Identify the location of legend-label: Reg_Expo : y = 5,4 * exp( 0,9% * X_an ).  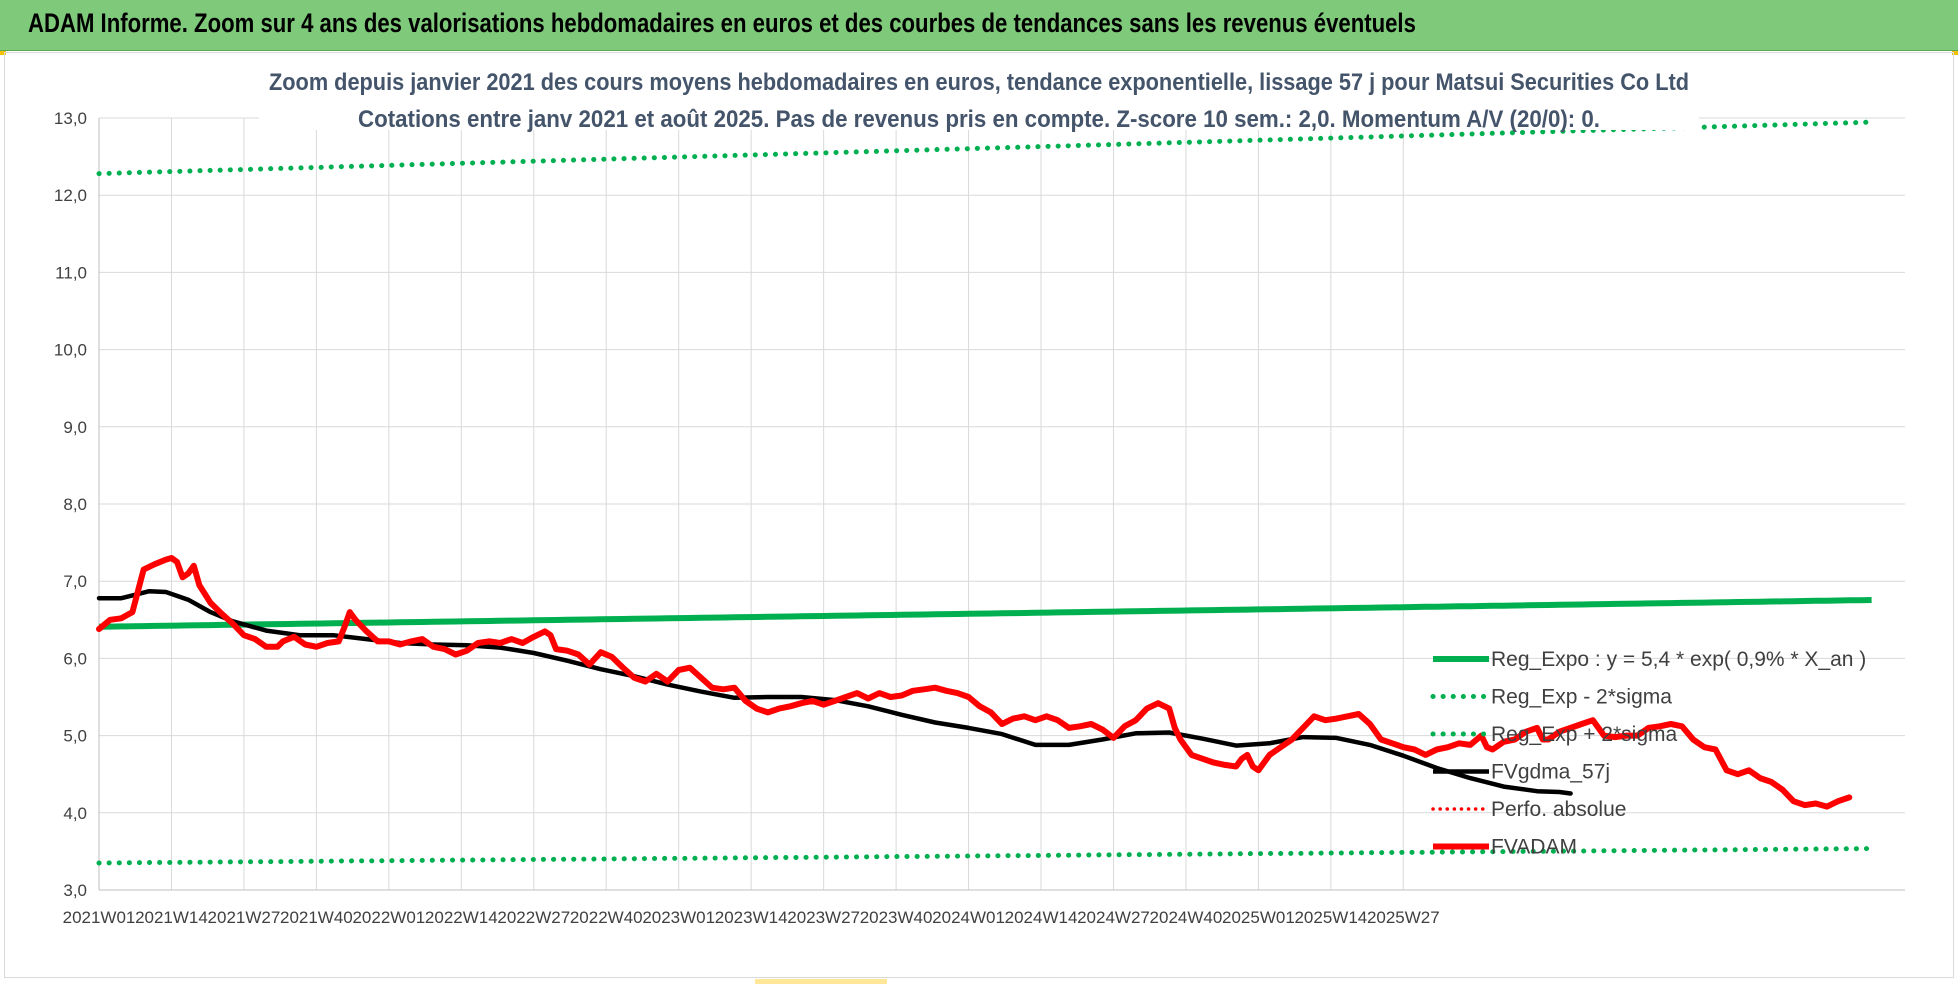
(1678, 659).